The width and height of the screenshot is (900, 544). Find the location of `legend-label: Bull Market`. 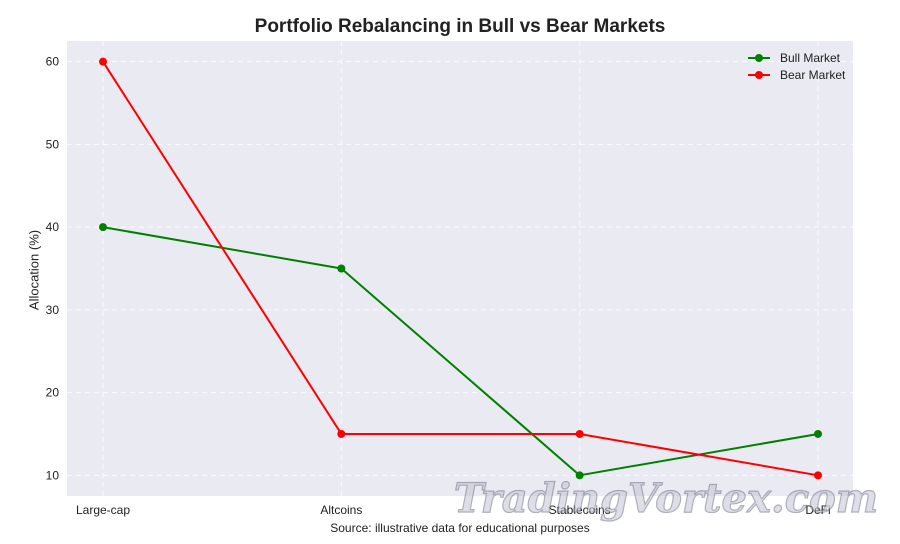

legend-label: Bull Market is located at coordinates (810, 58).